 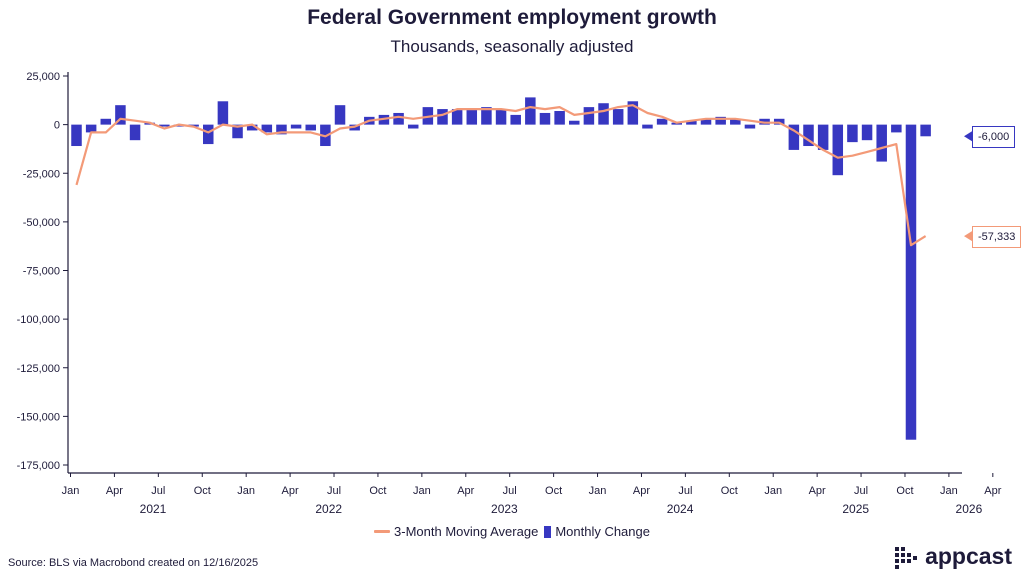 I want to click on legend-label-monthly-change: Monthly Change, so click(x=602, y=531).